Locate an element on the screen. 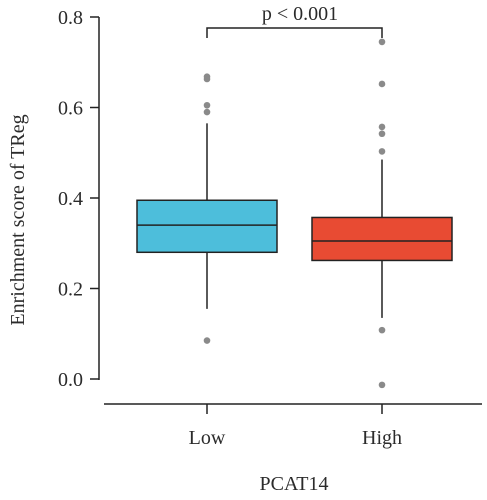  y-ticks: 0.0 0.2 0.4 0.6 0.8 is located at coordinates (78, 199).